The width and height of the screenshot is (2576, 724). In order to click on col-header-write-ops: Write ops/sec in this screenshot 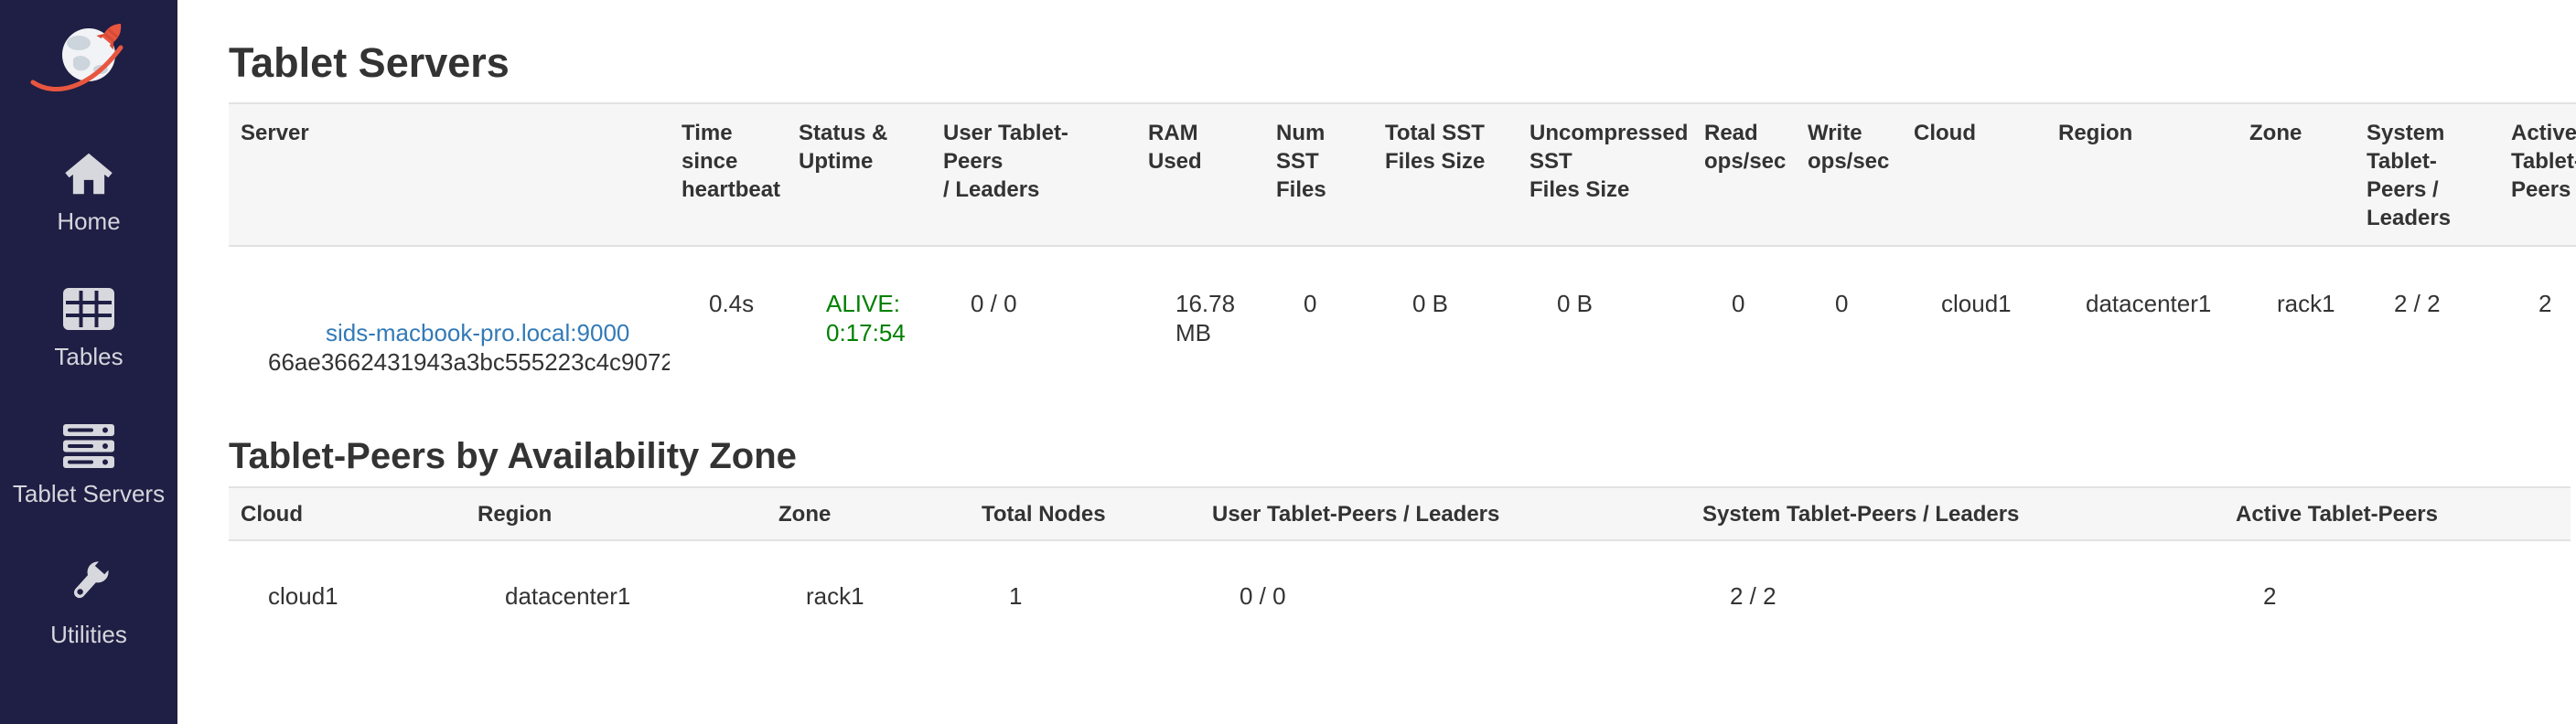, I will do `click(1849, 175)`.